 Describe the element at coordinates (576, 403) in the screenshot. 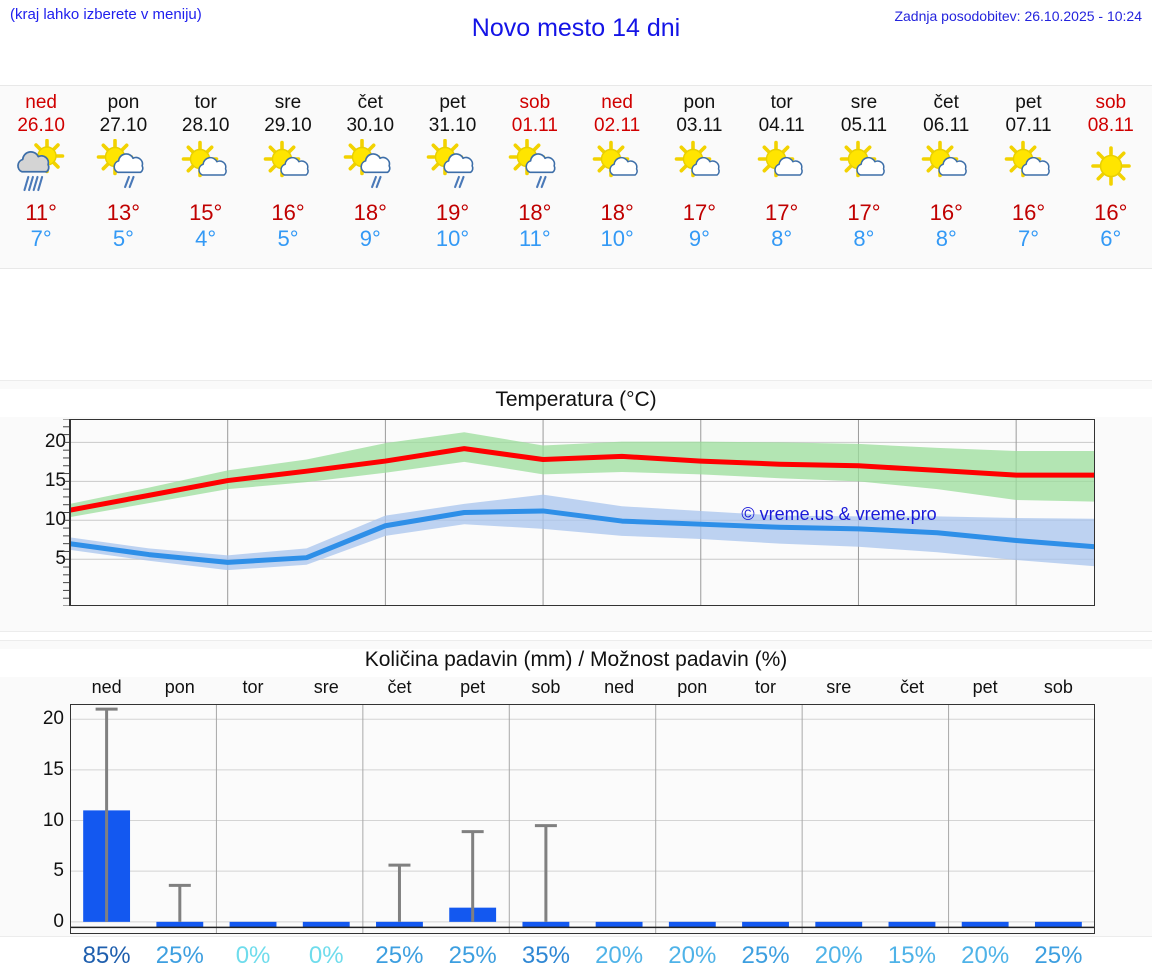

I see `temperature-chart-title: Temperatura (°C)` at that location.